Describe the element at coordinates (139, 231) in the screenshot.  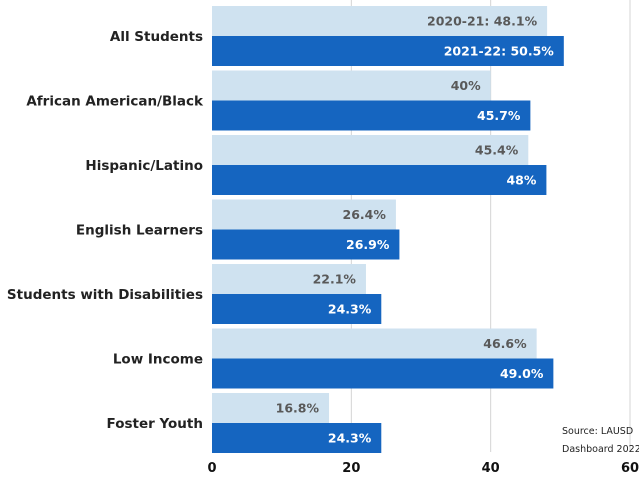
I see `category-label: English Learners` at that location.